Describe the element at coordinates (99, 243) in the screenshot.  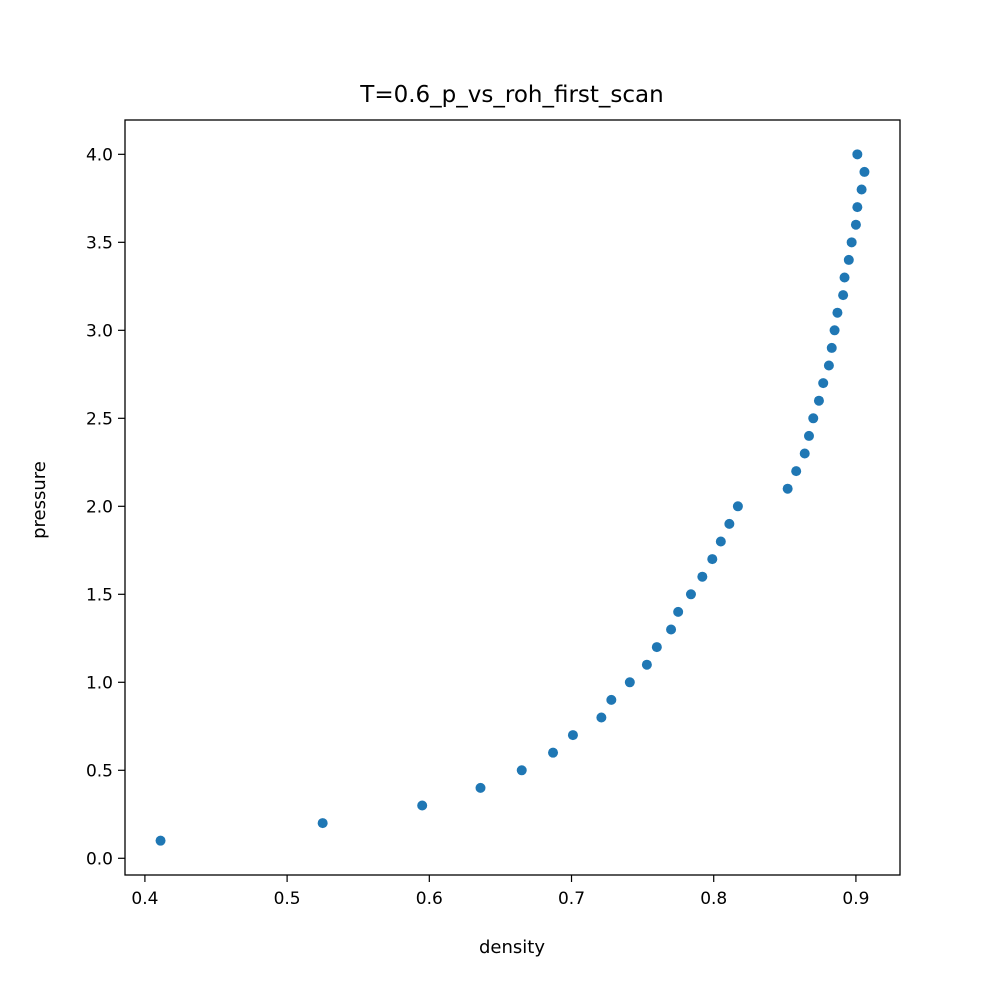
I see `y-tick-label: 3.5` at that location.